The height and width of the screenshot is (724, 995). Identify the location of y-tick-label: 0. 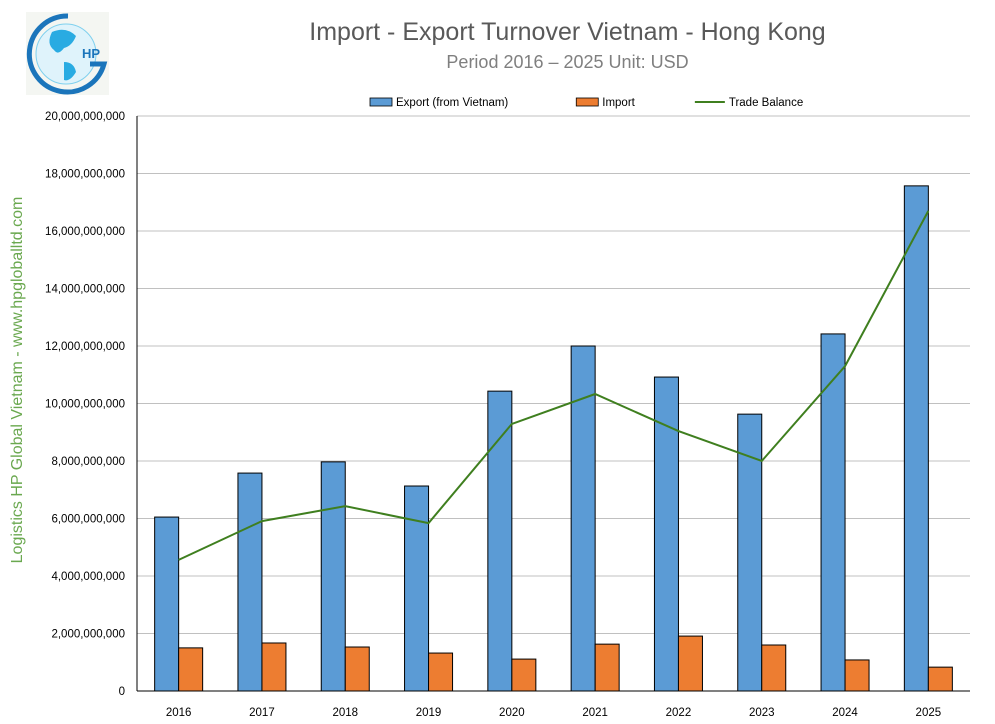
(122, 692).